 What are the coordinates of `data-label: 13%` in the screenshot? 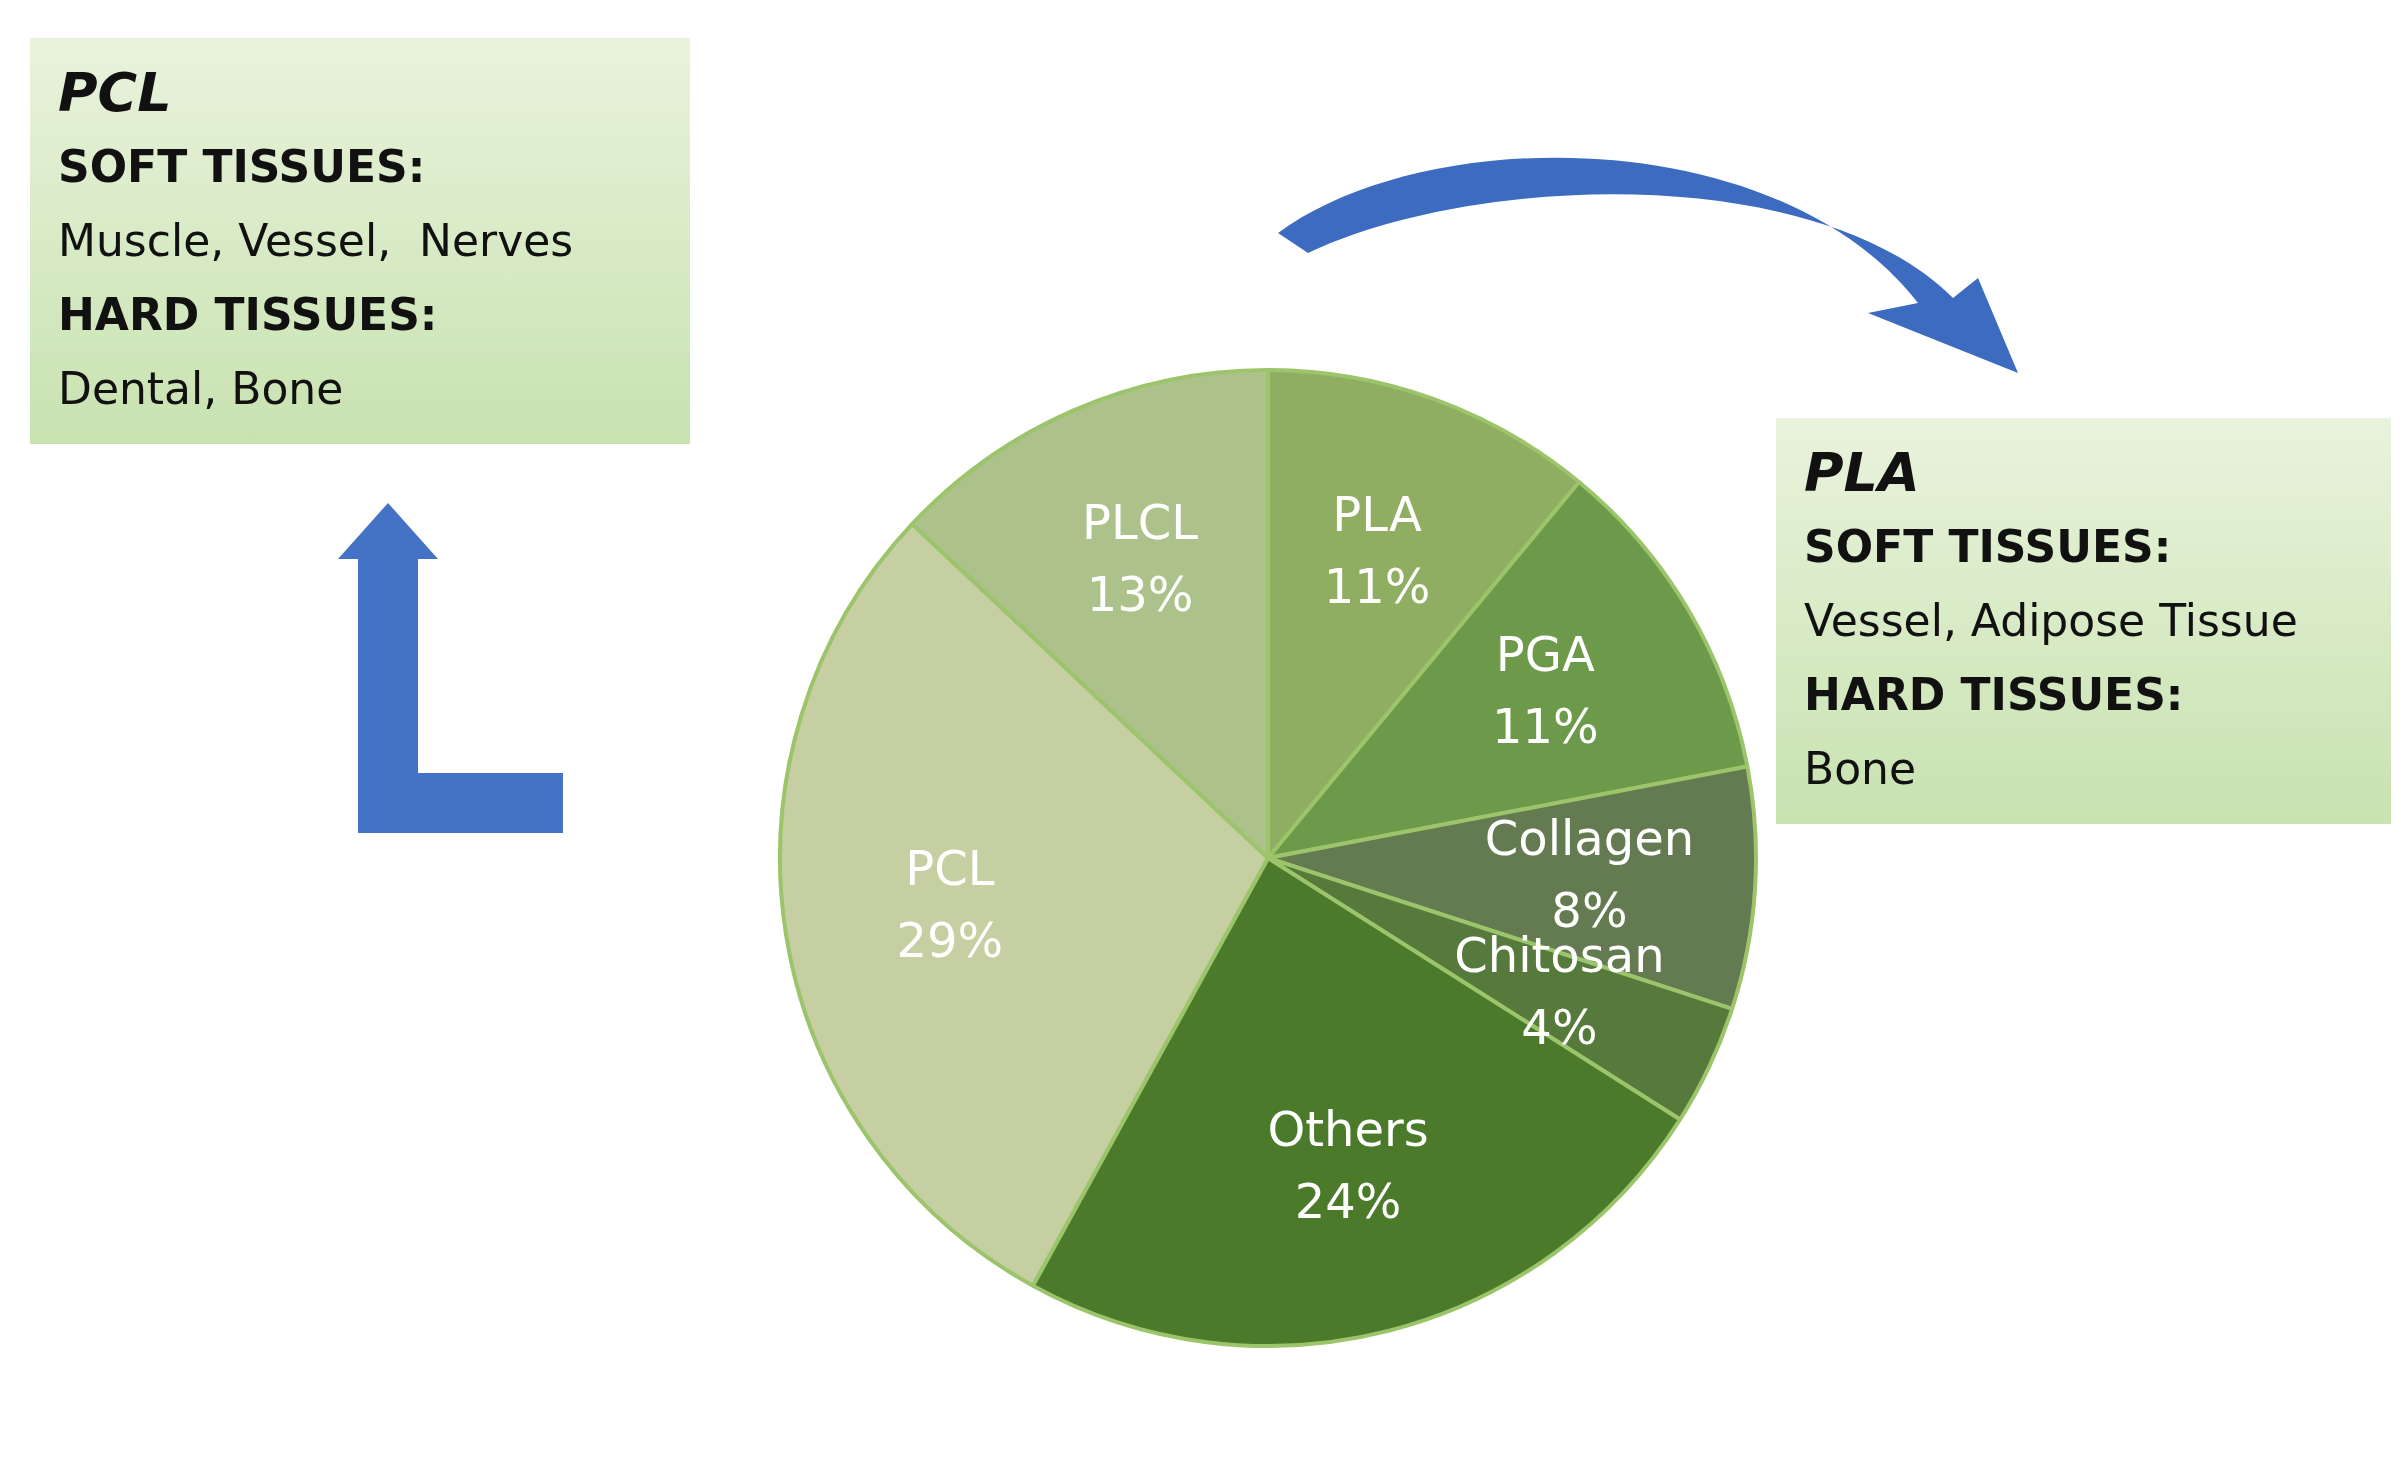 It's located at (1140, 593).